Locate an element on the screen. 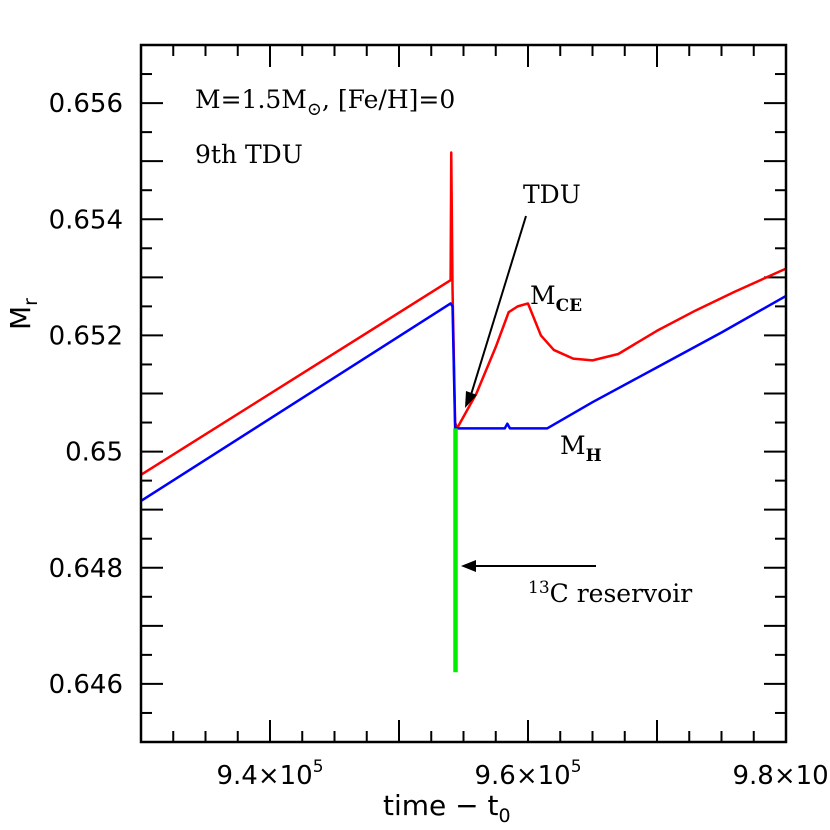 The height and width of the screenshot is (830, 830). tdu-arrow is located at coordinates (498, 307).